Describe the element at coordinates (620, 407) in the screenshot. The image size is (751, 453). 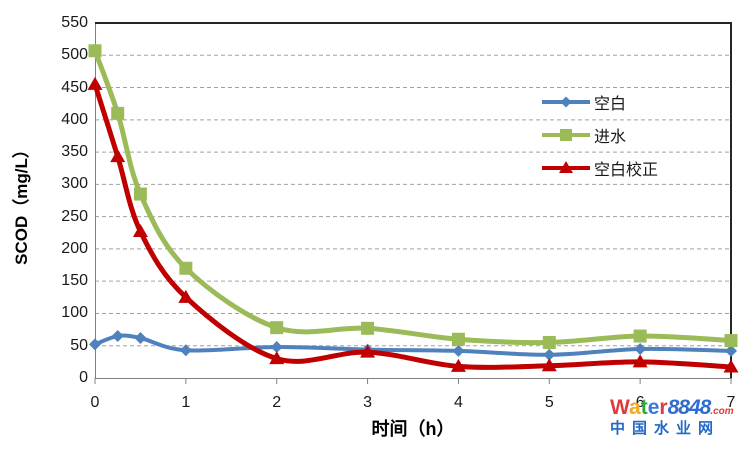
I see `watermark-letter: W` at that location.